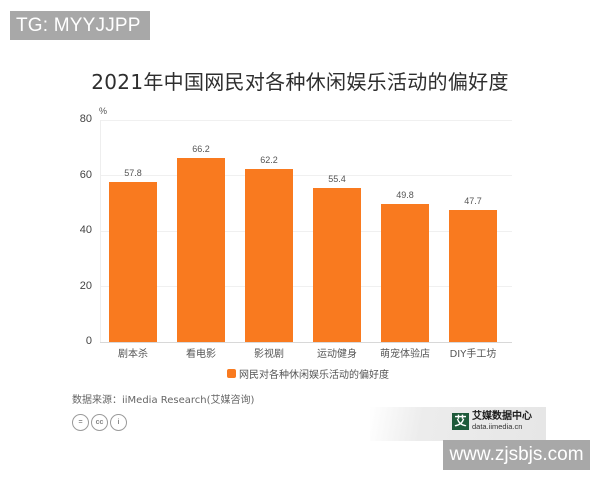  What do you see at coordinates (473, 200) in the screenshot?
I see `bar-value-label: 47.7` at bounding box center [473, 200].